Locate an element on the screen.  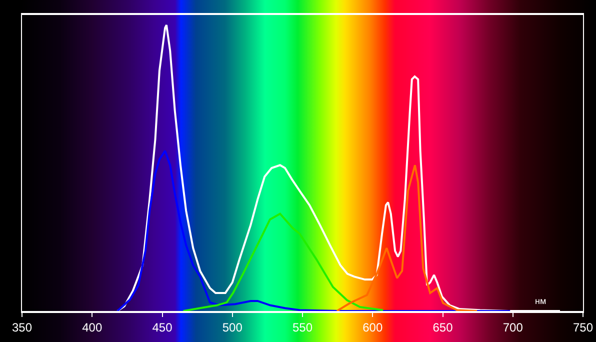
x-tick-label: 400 is located at coordinates (92, 327).